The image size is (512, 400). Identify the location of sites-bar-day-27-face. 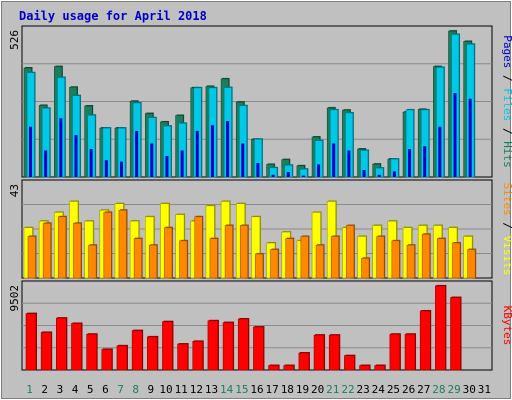
(425, 256).